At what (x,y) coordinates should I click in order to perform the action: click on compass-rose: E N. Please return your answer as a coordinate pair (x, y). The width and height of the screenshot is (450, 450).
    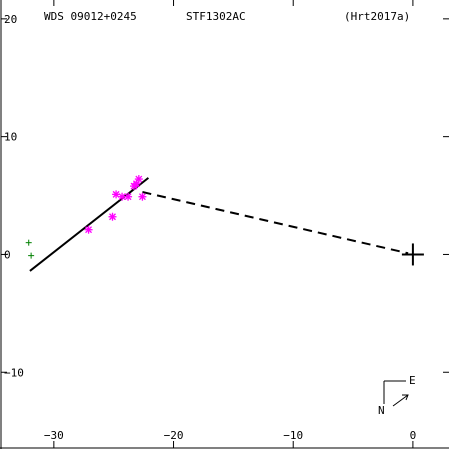
    Looking at the image, I should click on (397, 395).